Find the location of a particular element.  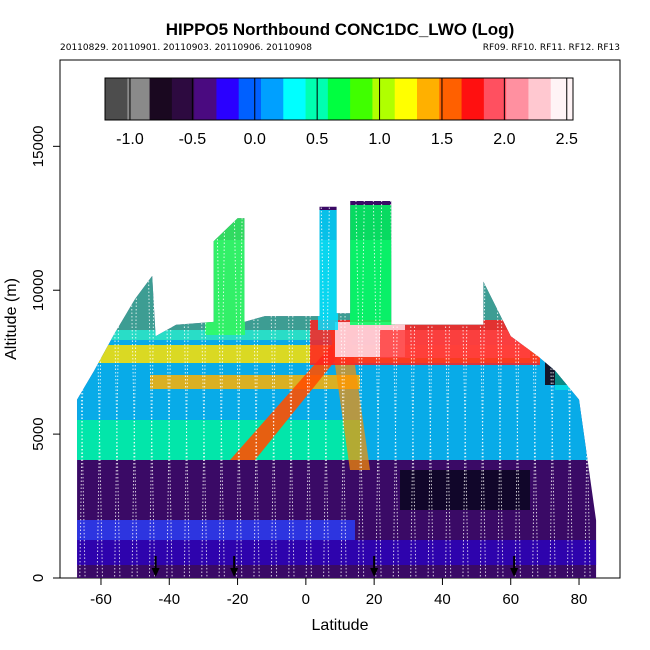

x-tick-label: 40 is located at coordinates (442, 599).